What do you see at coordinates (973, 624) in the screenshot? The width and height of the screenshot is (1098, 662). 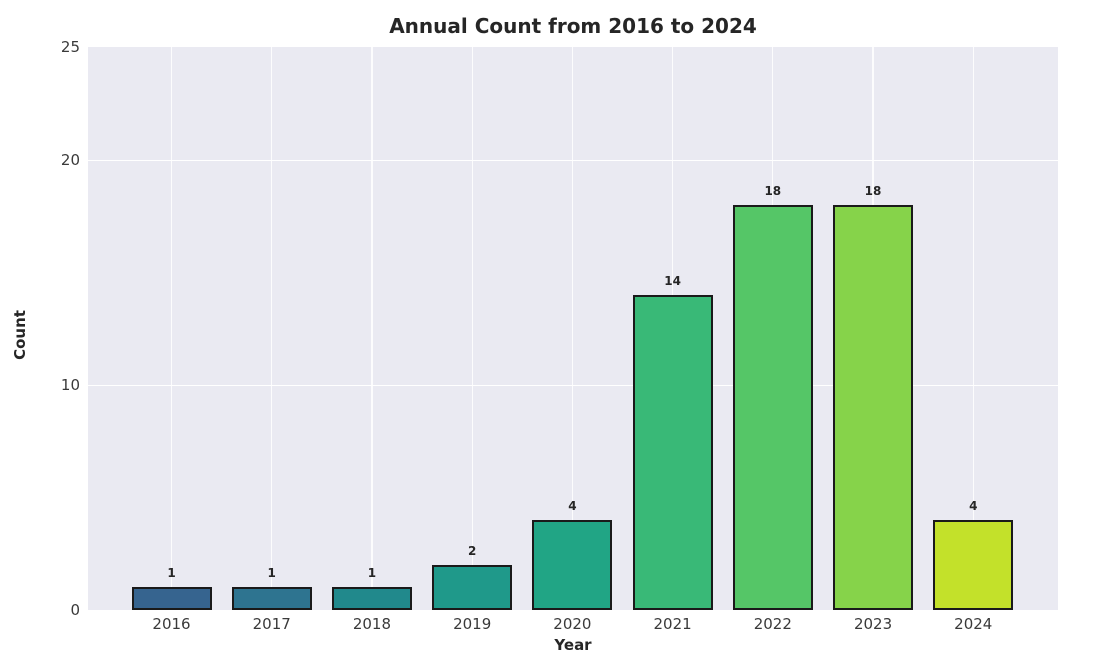 I see `x-tick-label-2024: 2024` at bounding box center [973, 624].